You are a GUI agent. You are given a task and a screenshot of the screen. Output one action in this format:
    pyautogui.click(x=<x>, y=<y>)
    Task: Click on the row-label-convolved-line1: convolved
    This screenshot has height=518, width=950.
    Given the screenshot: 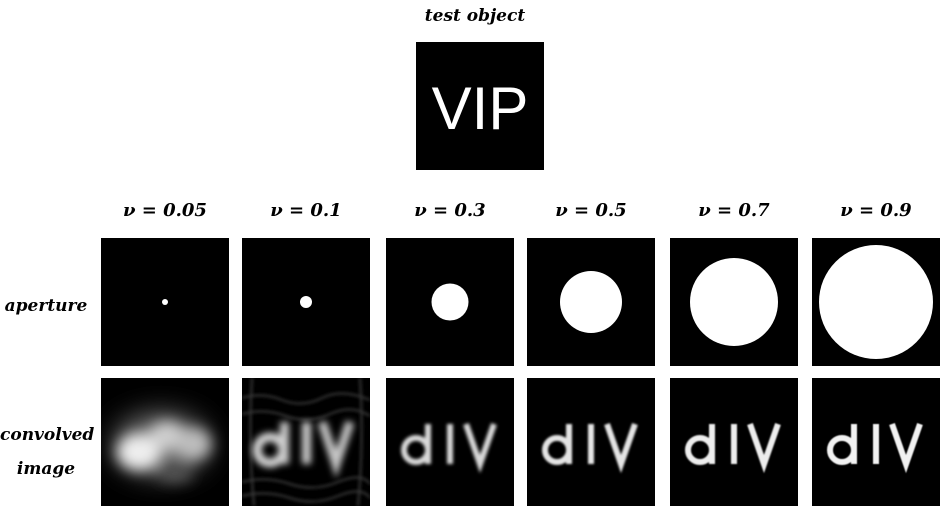 What is the action you would take?
    pyautogui.click(x=47, y=435)
    